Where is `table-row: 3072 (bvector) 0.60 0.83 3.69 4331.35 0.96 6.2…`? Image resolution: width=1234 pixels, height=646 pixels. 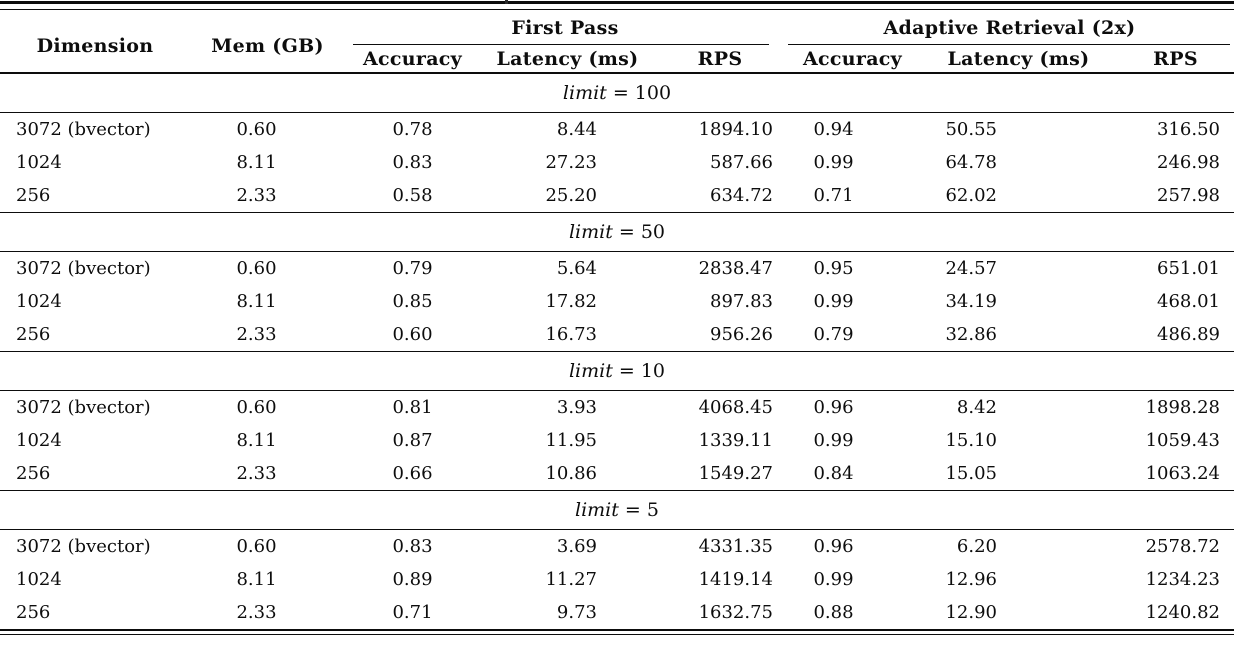
table-row: 3072 (bvector) 0.60 0.83 3.69 4331.35 0.96 6.2… is located at coordinates (617, 547).